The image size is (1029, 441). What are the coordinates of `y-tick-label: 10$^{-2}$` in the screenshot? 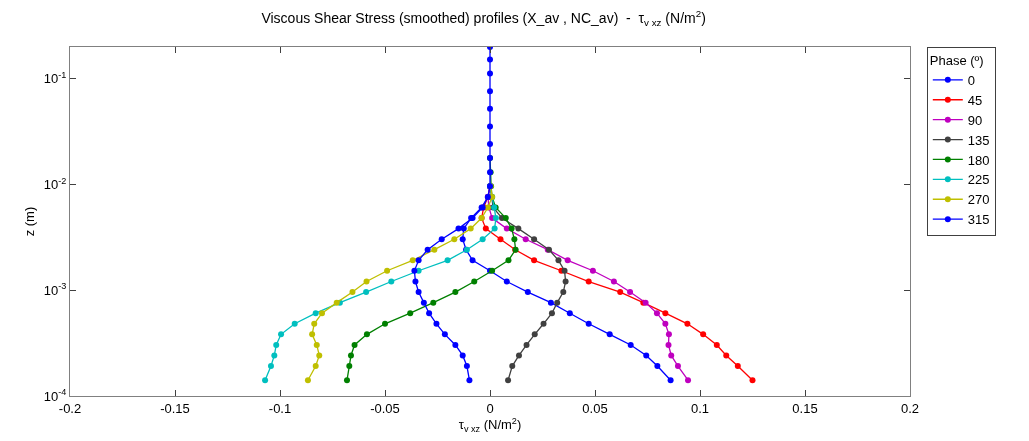 It's located at (55, 184).